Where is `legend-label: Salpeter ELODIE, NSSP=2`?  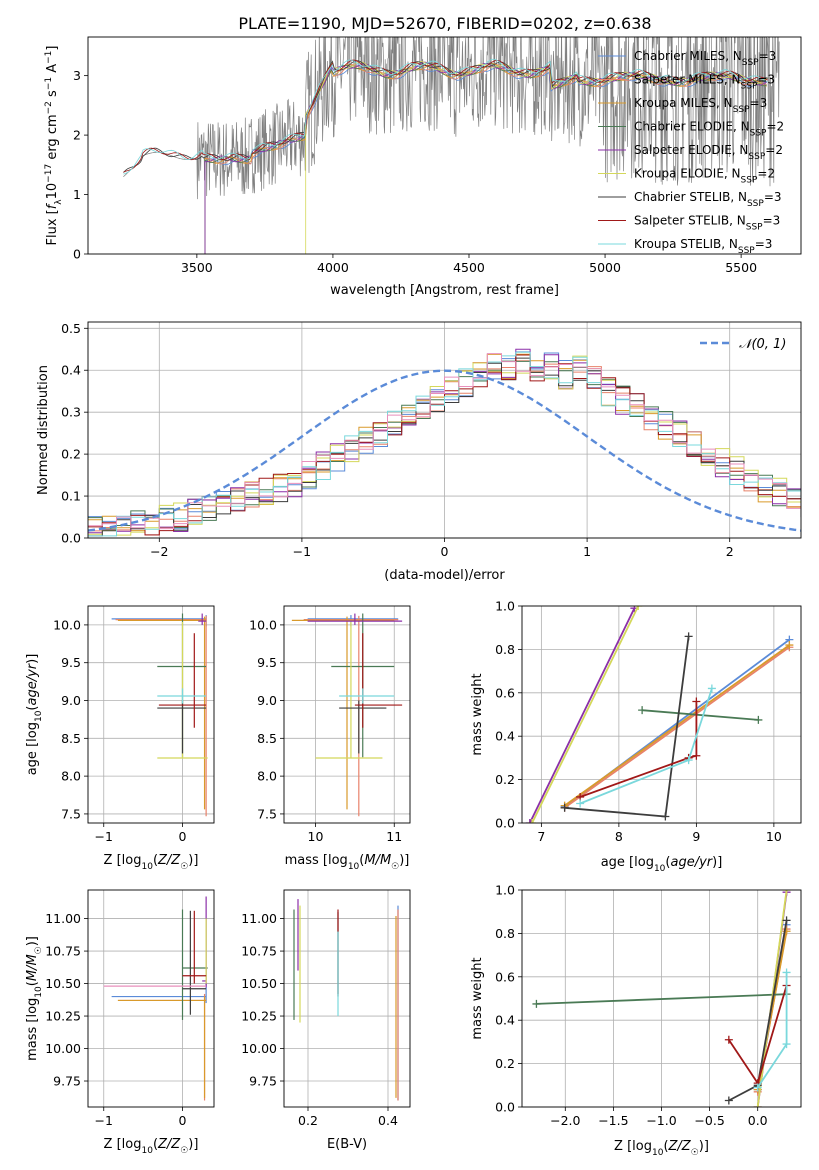
legend-label: Salpeter ELODIE, NSSP=2 is located at coordinates (708, 152).